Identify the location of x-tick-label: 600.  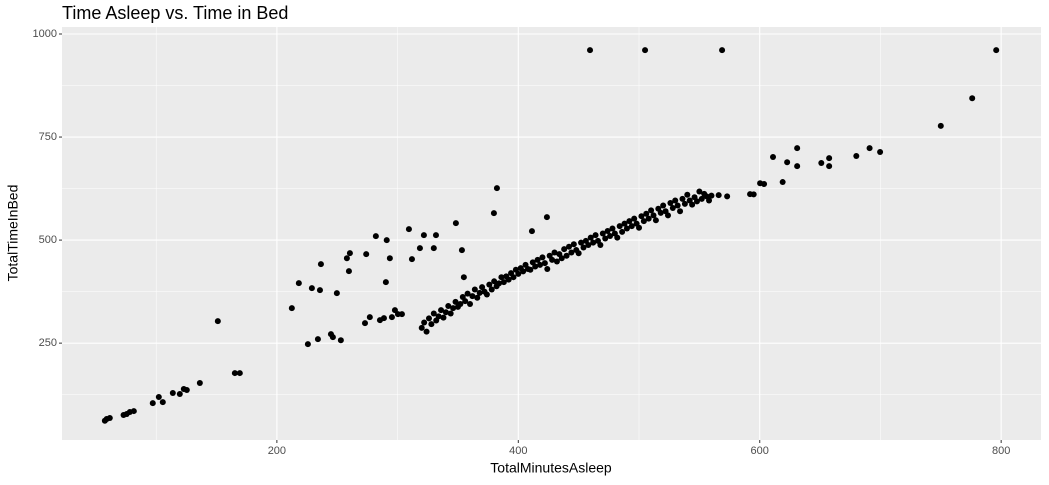
(760, 451).